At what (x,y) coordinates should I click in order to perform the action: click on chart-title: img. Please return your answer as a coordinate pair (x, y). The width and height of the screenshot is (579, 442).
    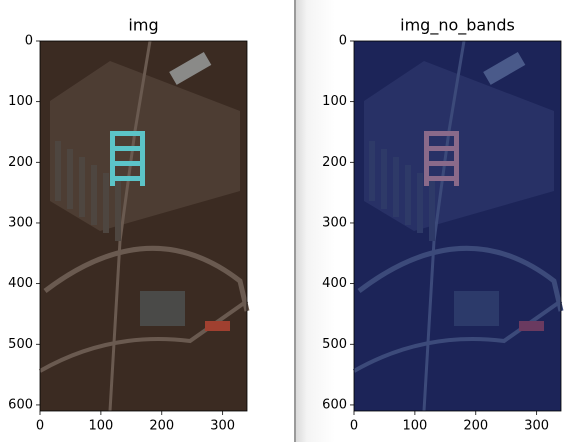
    Looking at the image, I should click on (143, 25).